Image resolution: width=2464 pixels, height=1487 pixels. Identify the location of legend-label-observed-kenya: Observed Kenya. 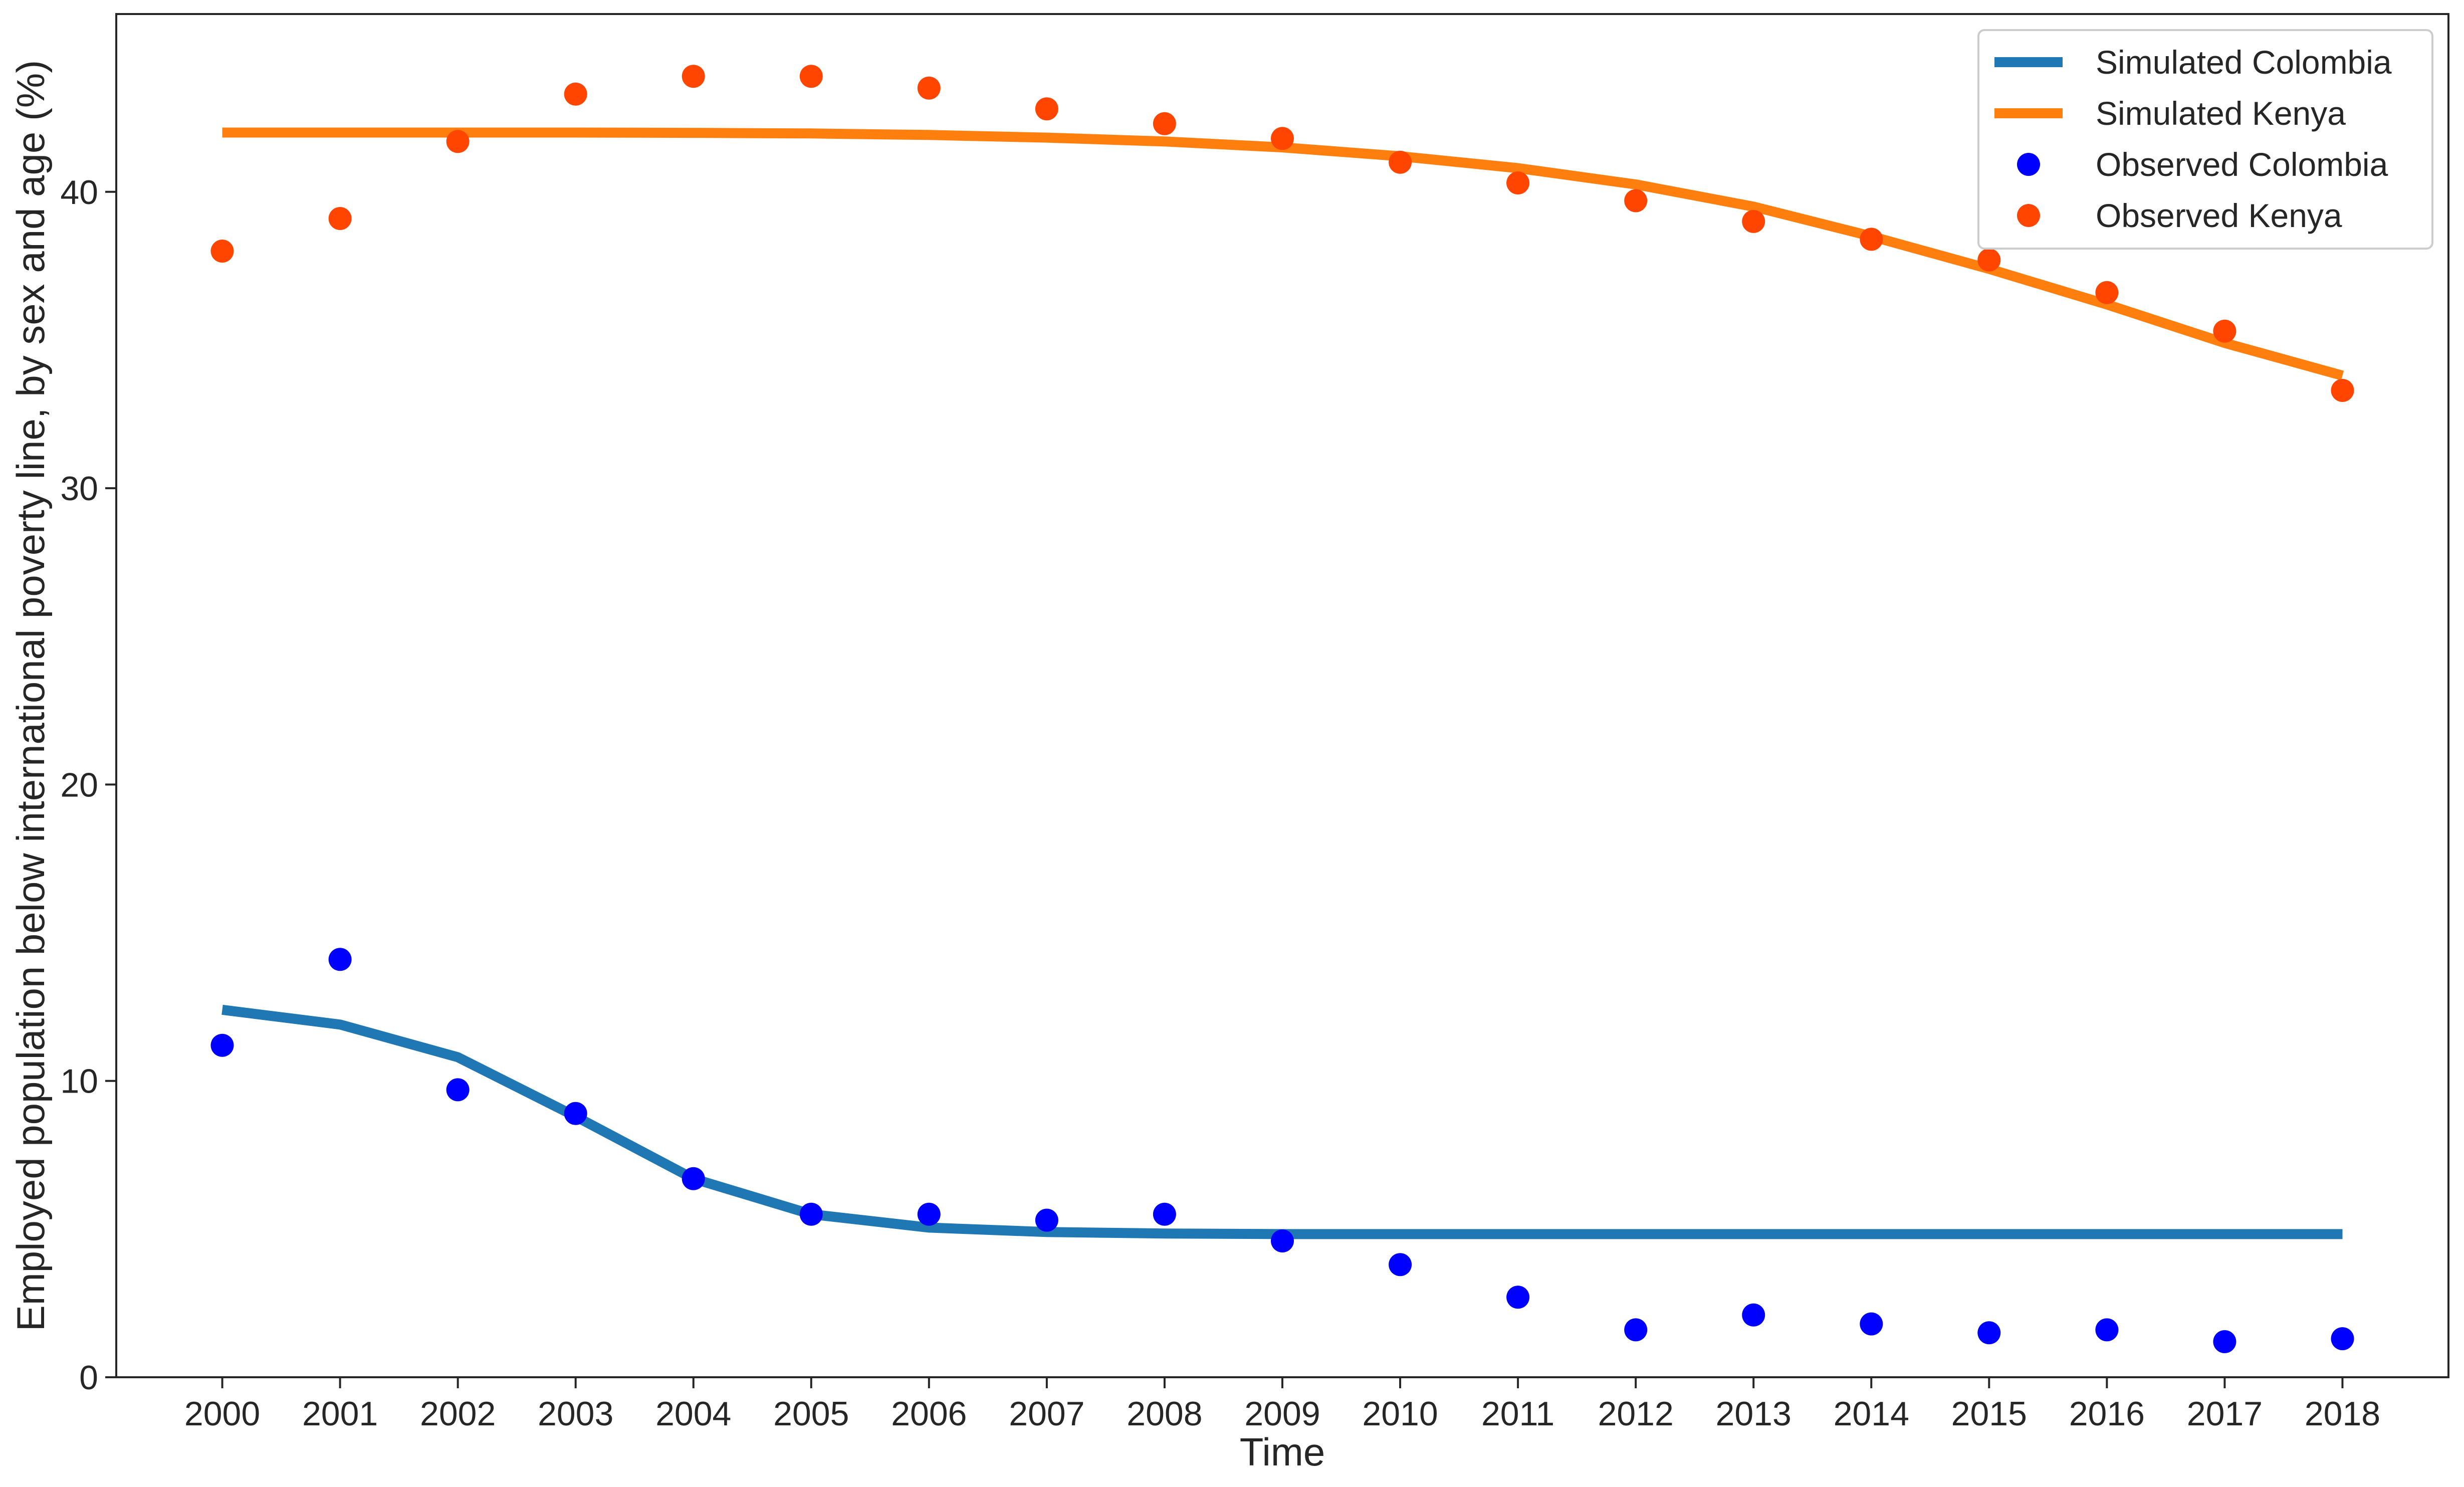
(2219, 215).